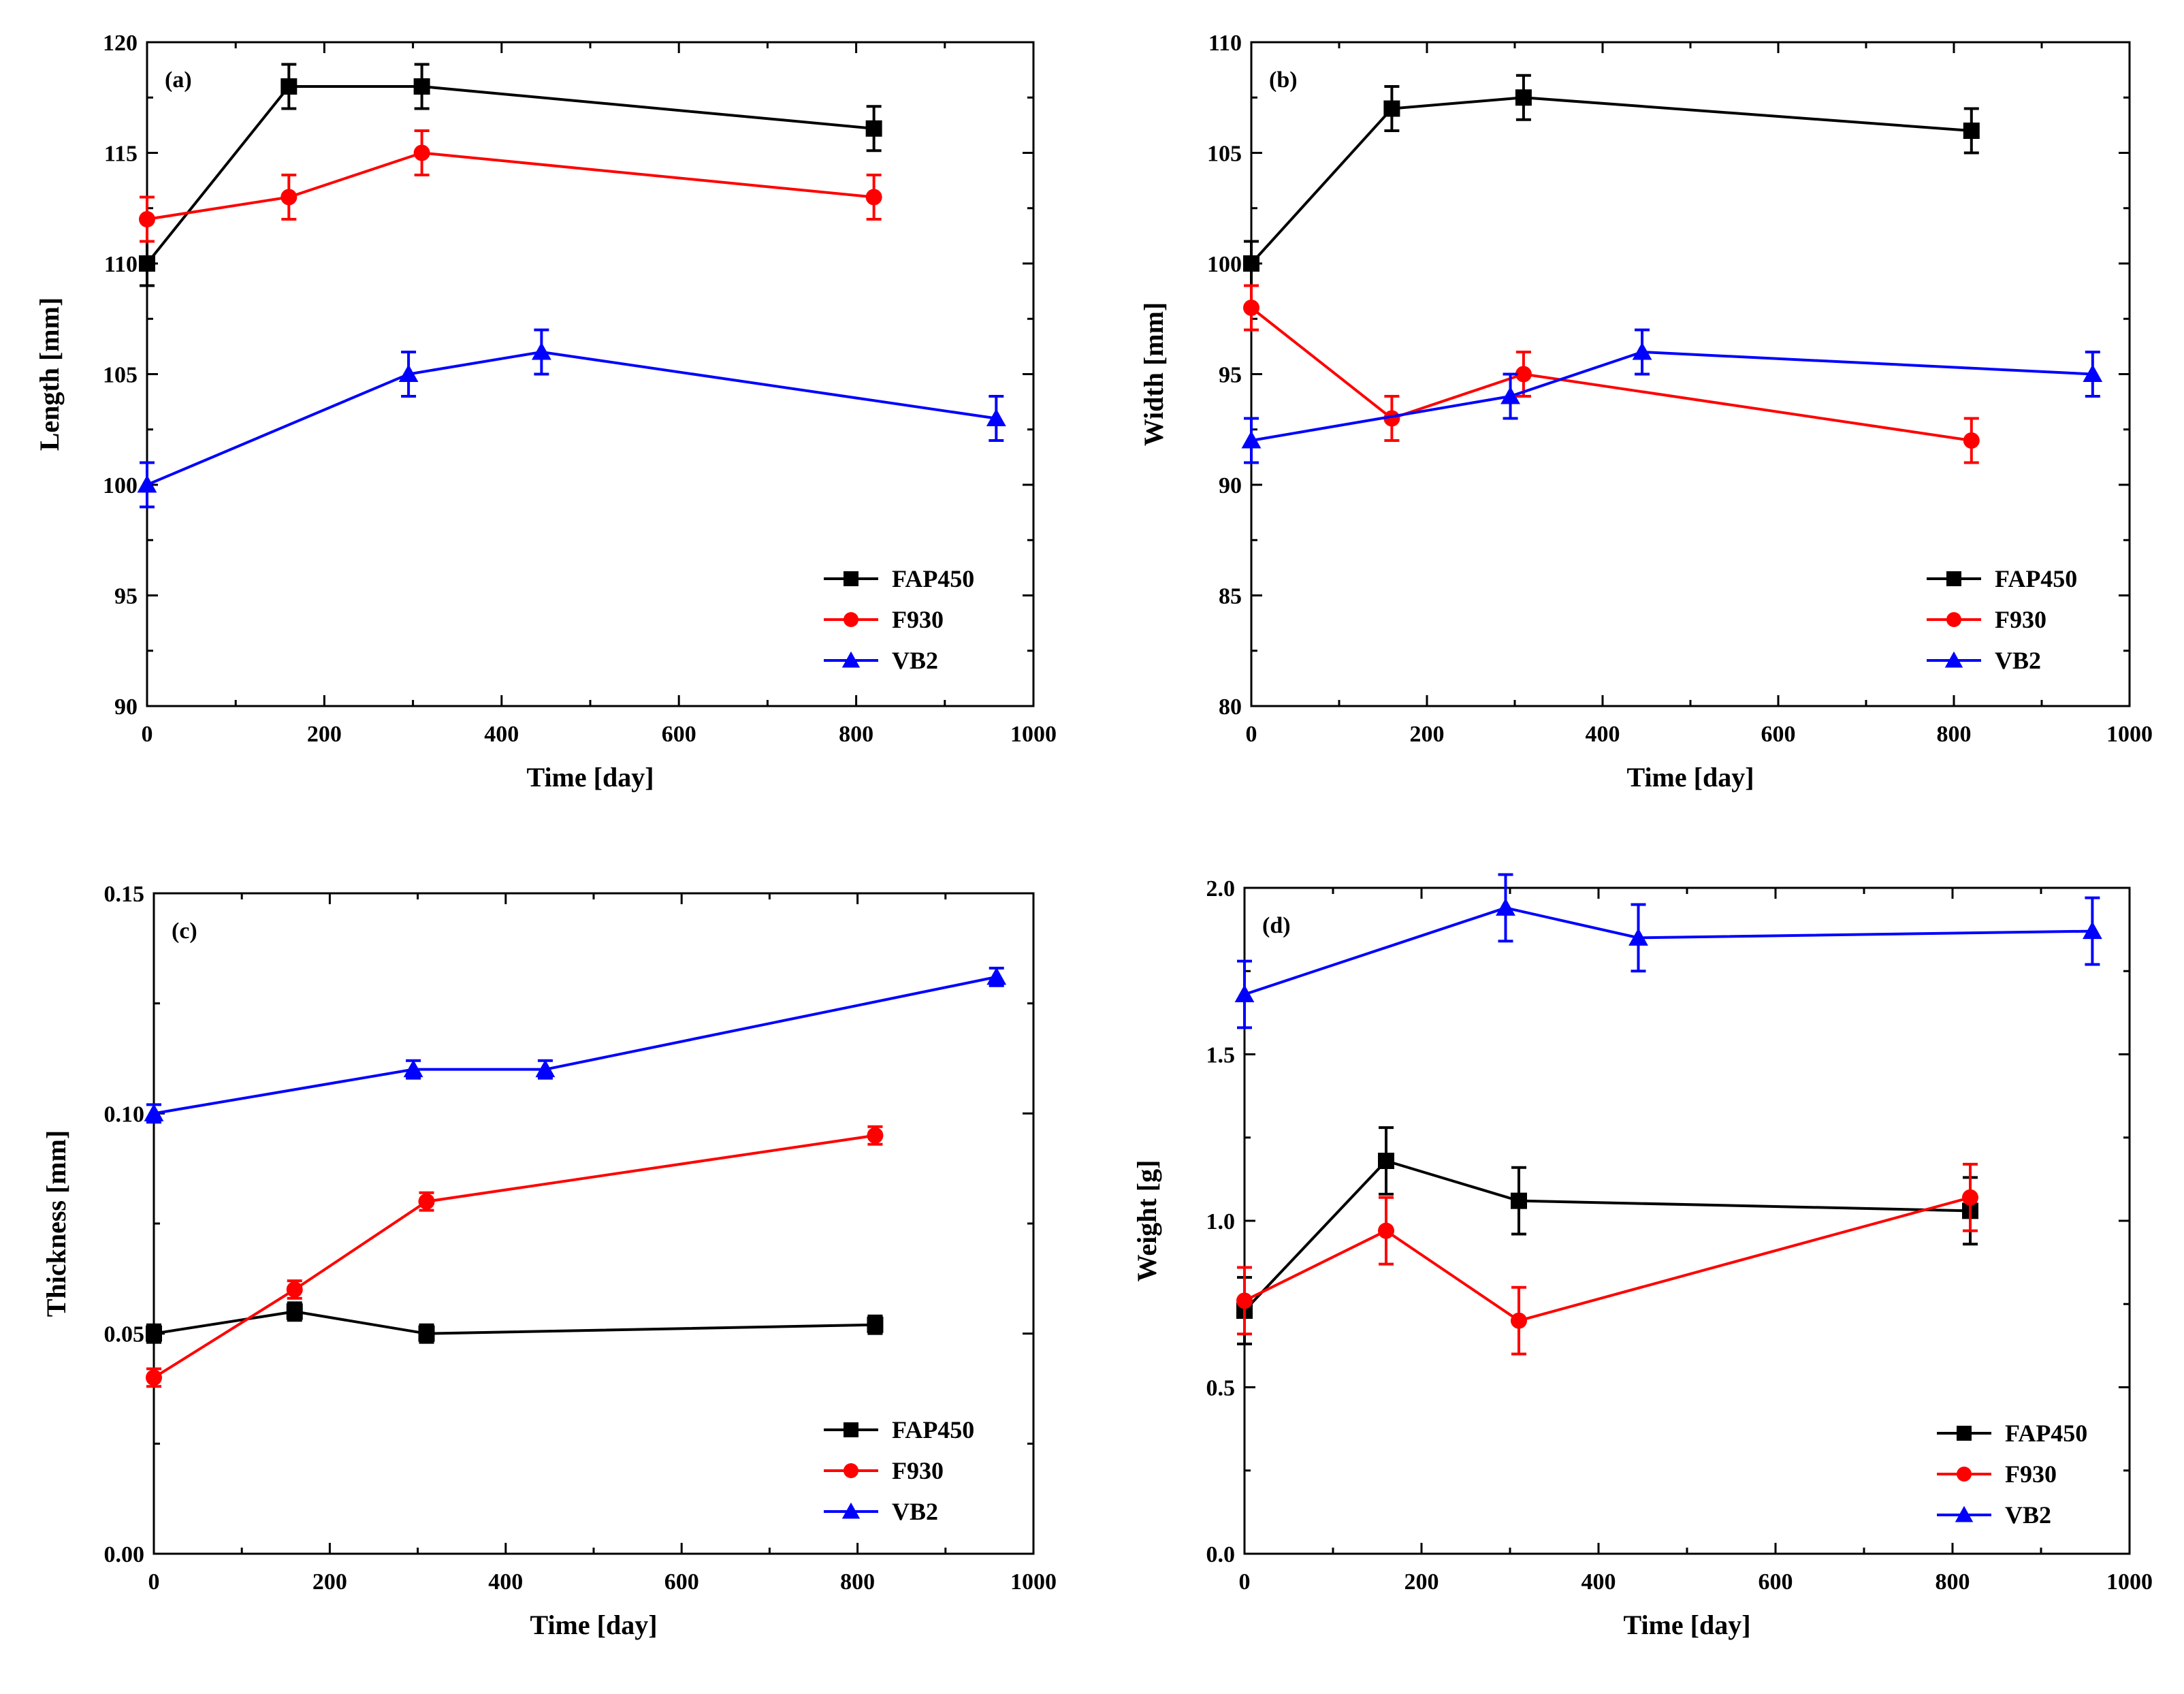  I want to click on y-tick-label: 100, so click(1225, 265).